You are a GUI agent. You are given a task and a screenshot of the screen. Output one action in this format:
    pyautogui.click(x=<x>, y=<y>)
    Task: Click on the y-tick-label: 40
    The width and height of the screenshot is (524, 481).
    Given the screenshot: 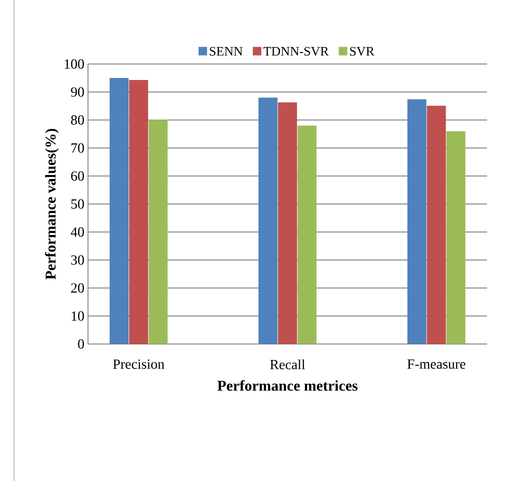 What is the action you would take?
    pyautogui.click(x=77, y=232)
    